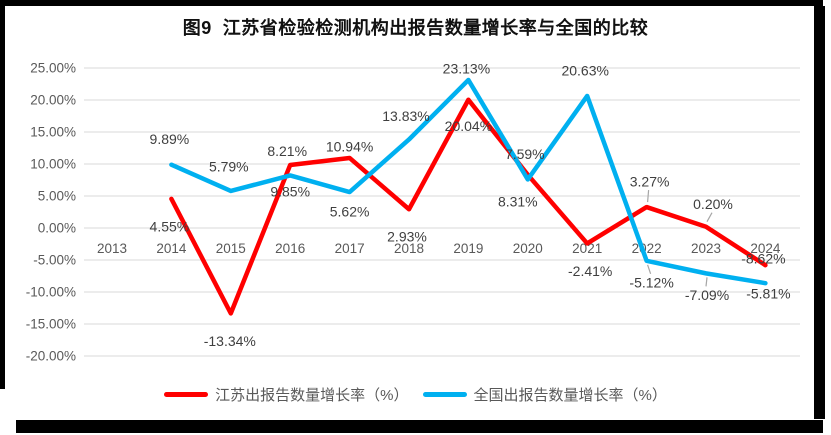 This screenshot has width=831, height=435. I want to click on y-tick-label: 20.00%, so click(53, 100).